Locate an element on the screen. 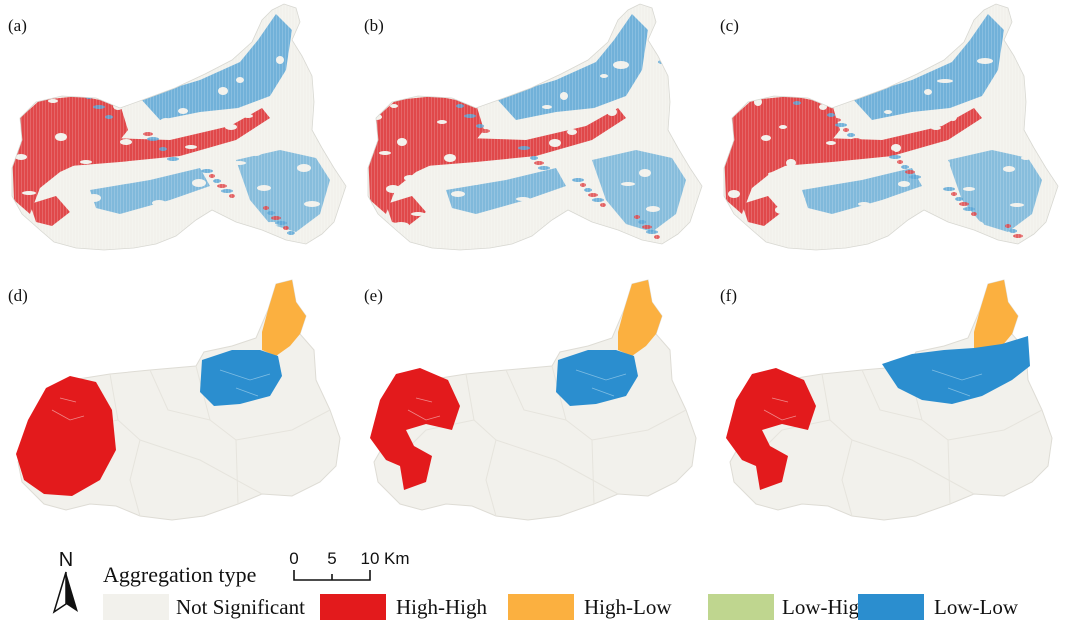  cluster-map-e is located at coordinates (533, 400).